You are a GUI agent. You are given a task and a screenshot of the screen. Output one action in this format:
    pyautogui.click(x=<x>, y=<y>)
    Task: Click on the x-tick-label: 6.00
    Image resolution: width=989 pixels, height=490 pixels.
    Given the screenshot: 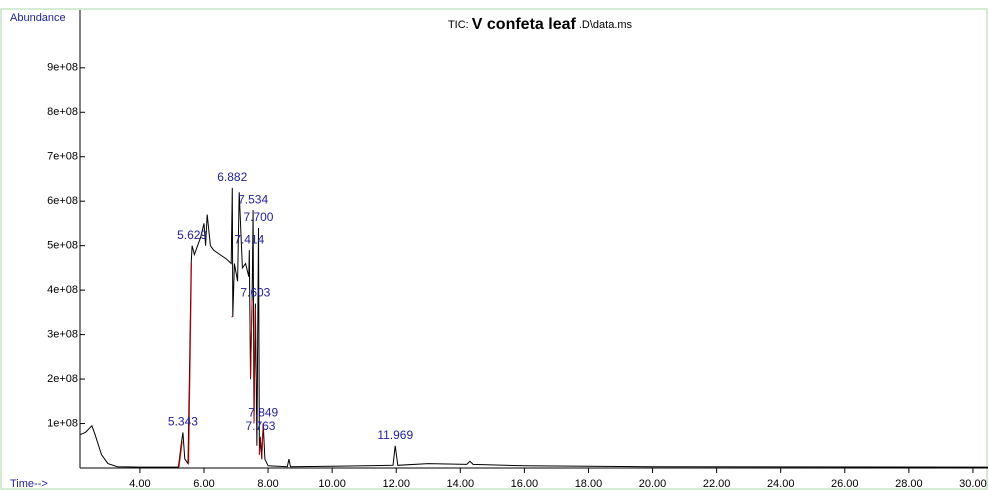 What is the action you would take?
    pyautogui.click(x=203, y=484)
    